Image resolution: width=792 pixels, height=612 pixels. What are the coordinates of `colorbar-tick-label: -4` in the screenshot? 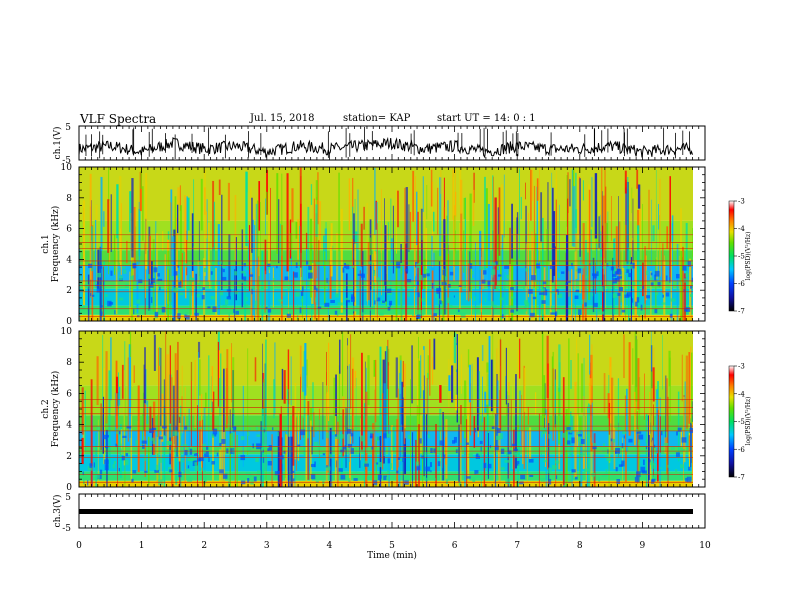 It's located at (741, 394).